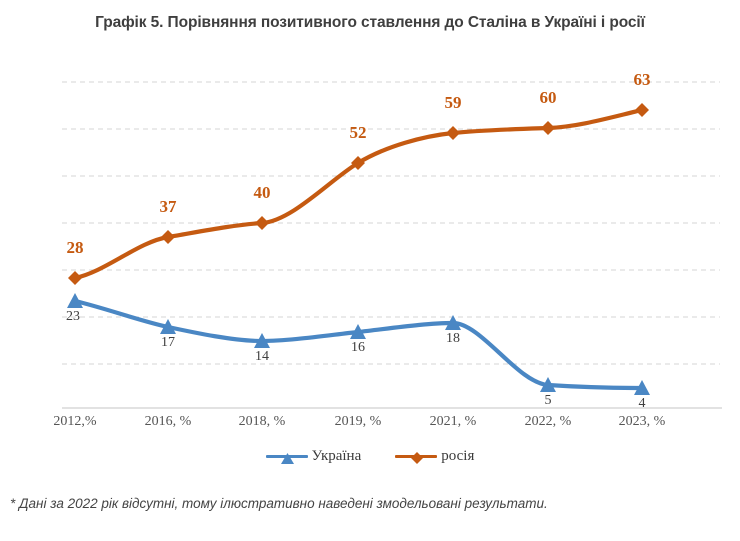 The height and width of the screenshot is (541, 740). Describe the element at coordinates (548, 421) in the screenshot. I see `x-axis-tick-2022: 2022, %` at that location.